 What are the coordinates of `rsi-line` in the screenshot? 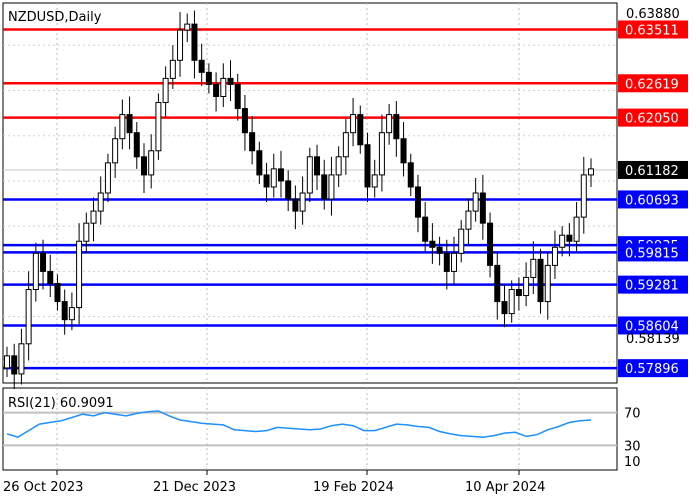 It's located at (299, 424).